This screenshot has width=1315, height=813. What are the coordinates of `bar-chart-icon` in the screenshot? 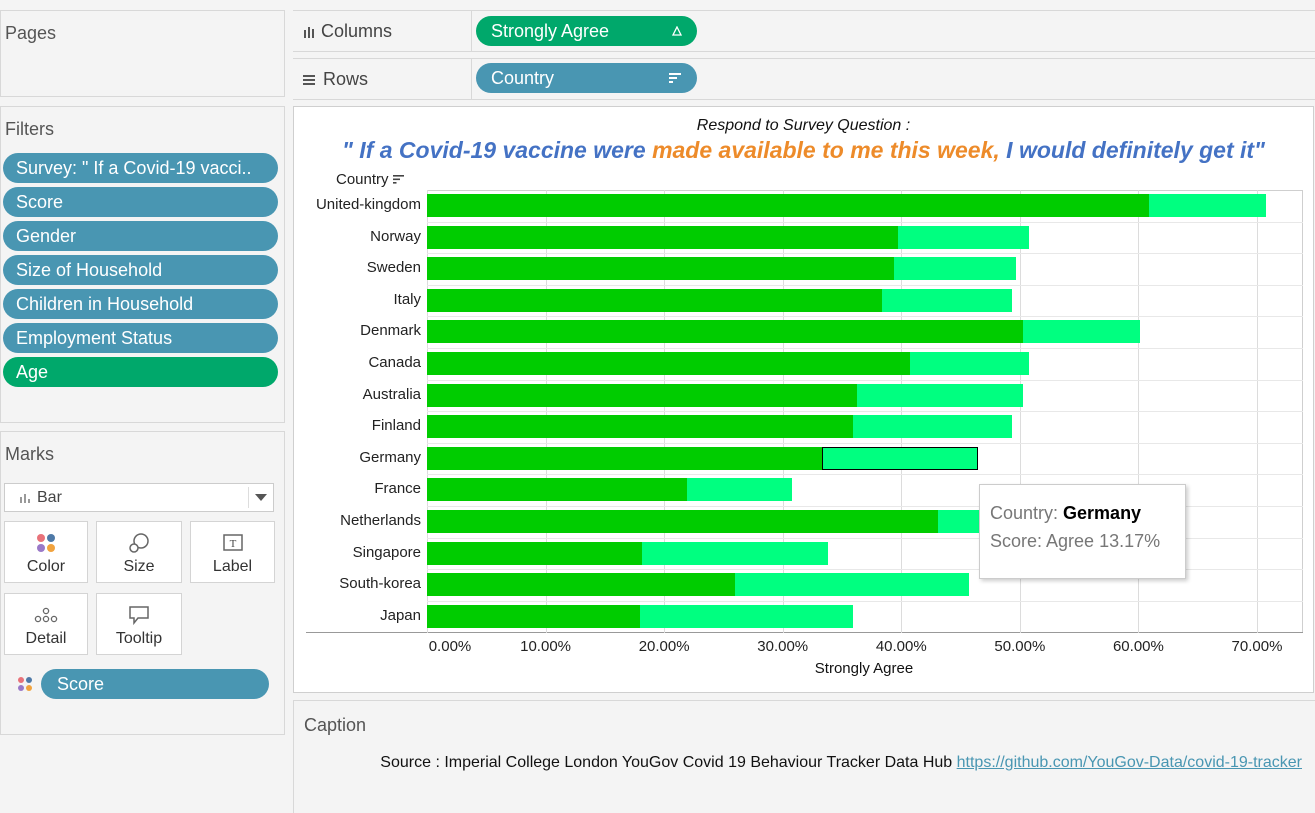 It's located at (25, 498).